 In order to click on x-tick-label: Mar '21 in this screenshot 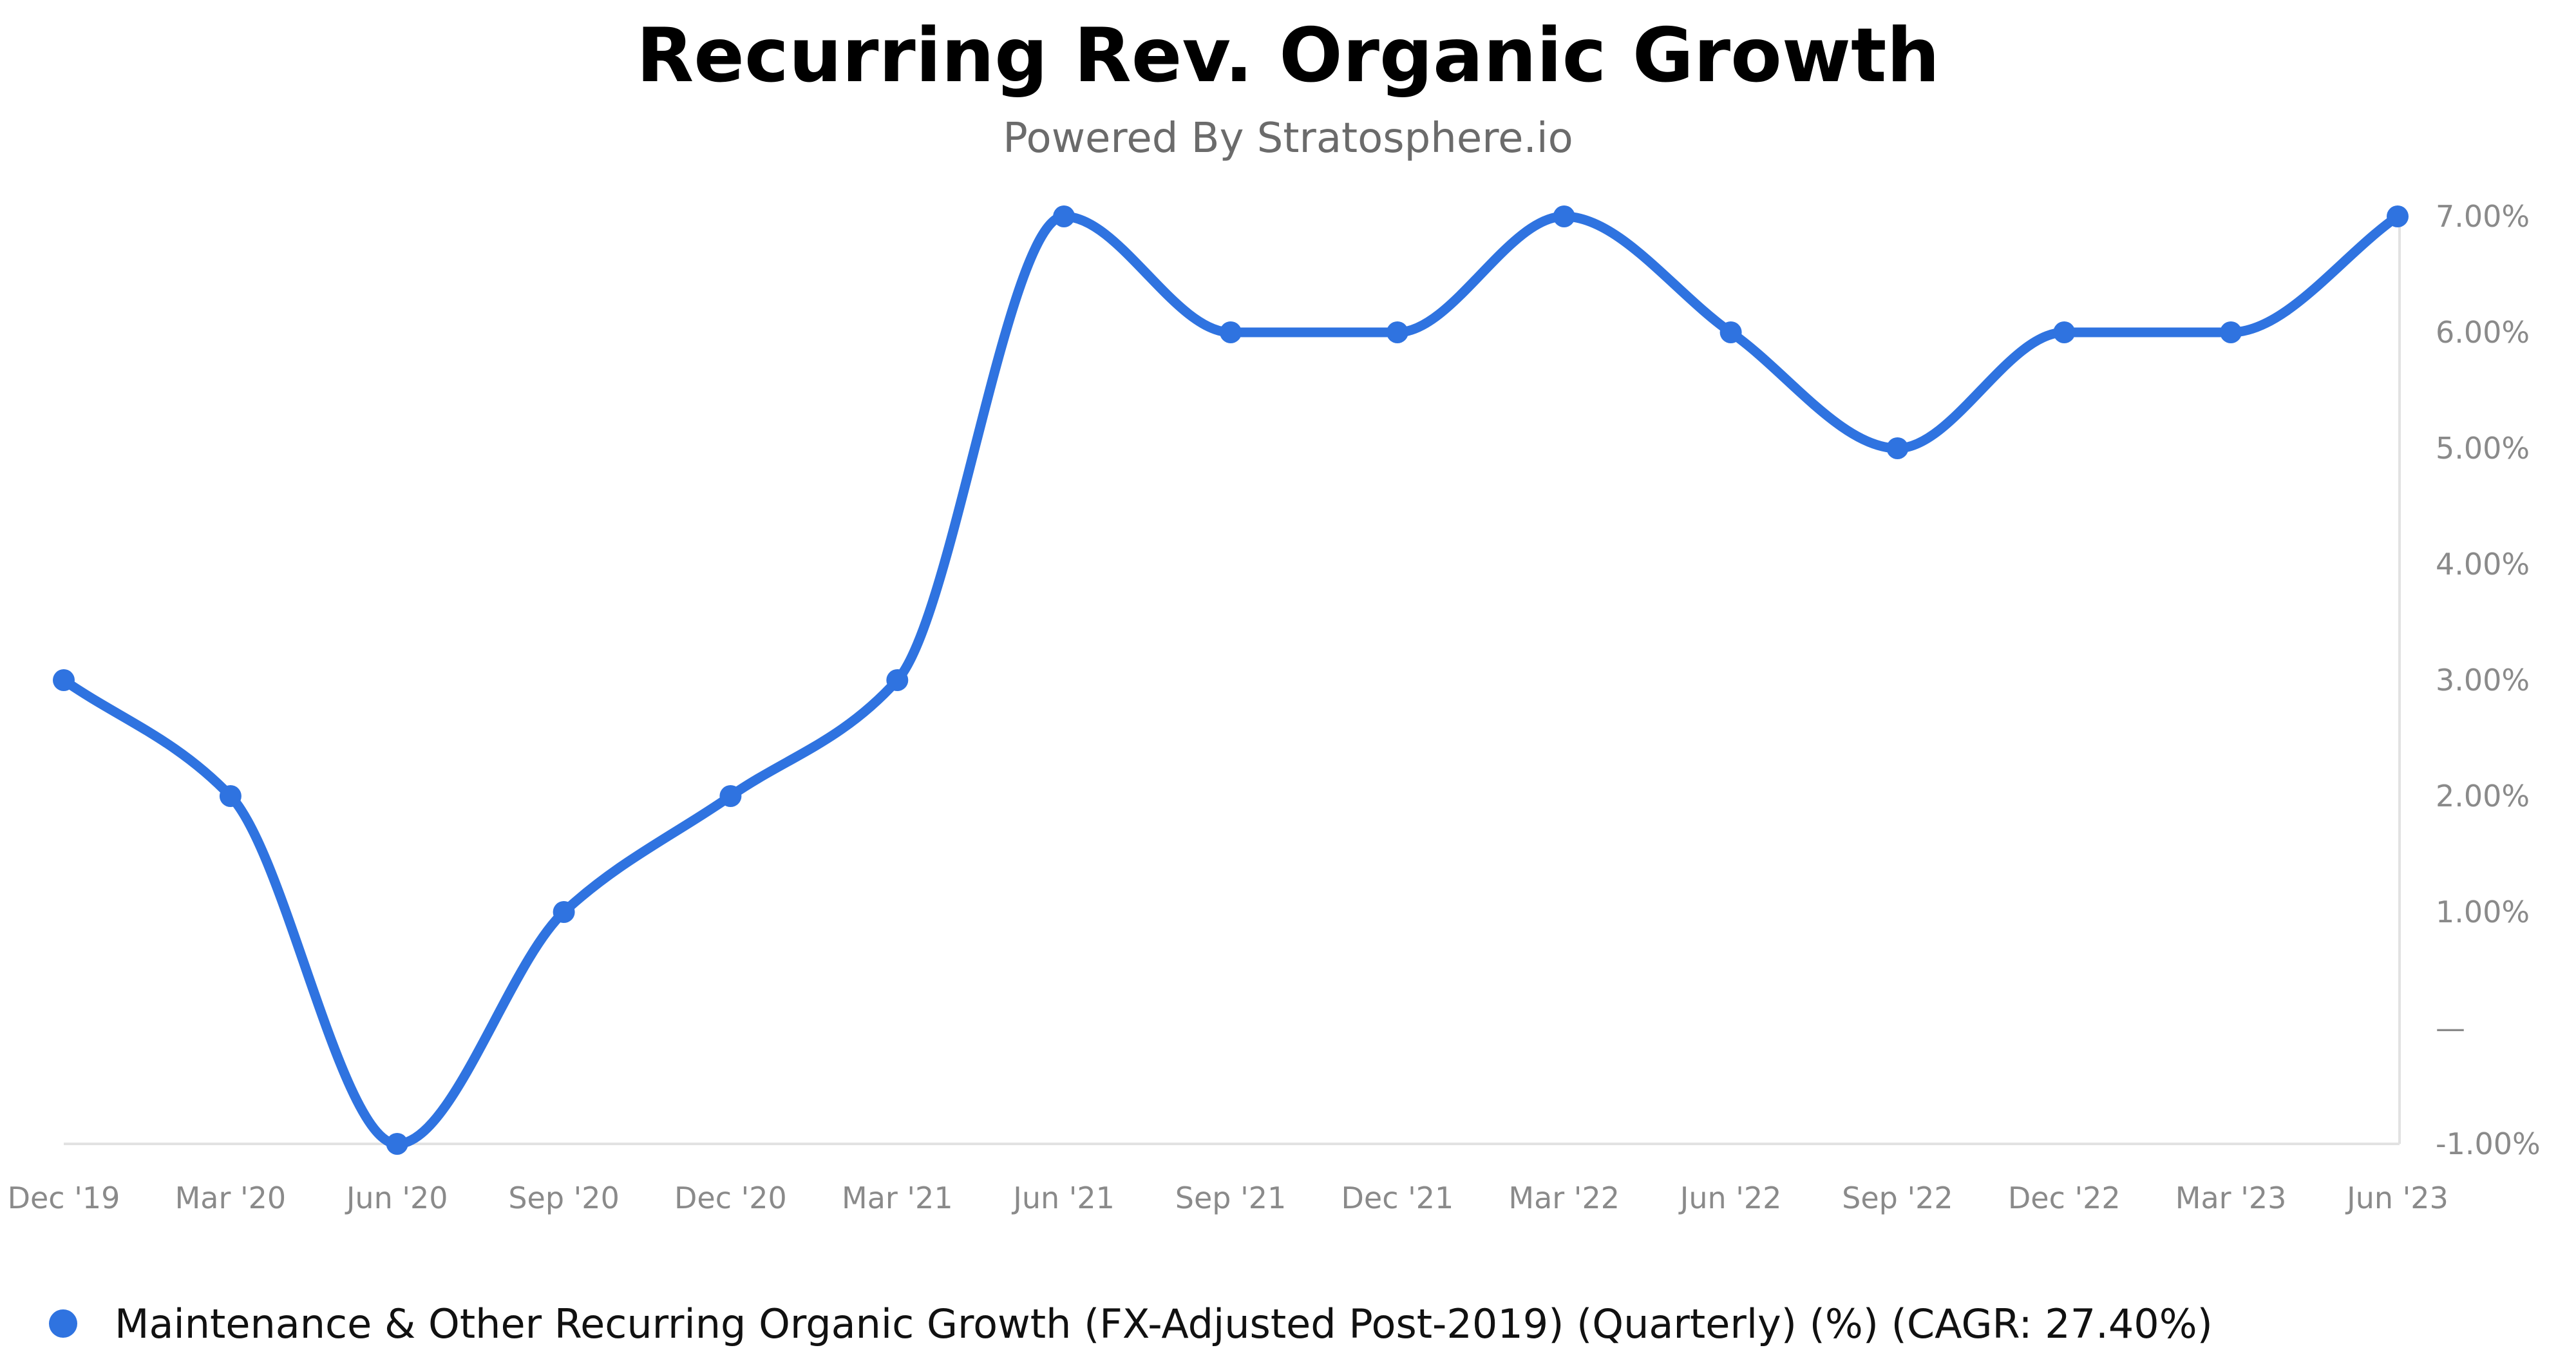, I will do `click(898, 1198)`.